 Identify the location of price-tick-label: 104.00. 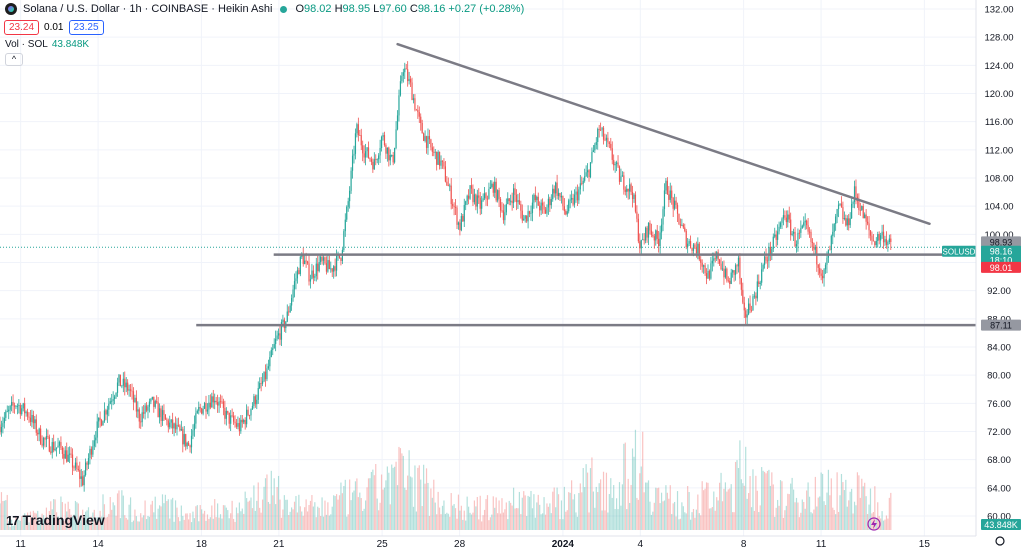
(998, 207).